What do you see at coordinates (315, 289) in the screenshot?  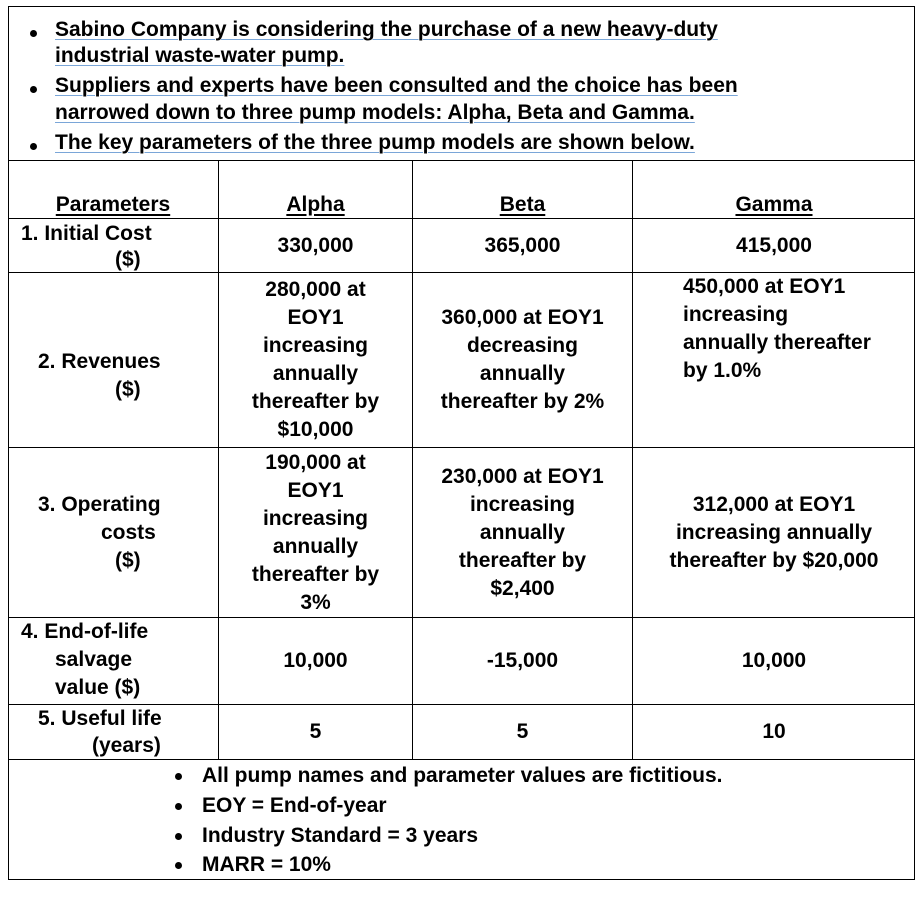 I see `cell-line: 280,000 at` at bounding box center [315, 289].